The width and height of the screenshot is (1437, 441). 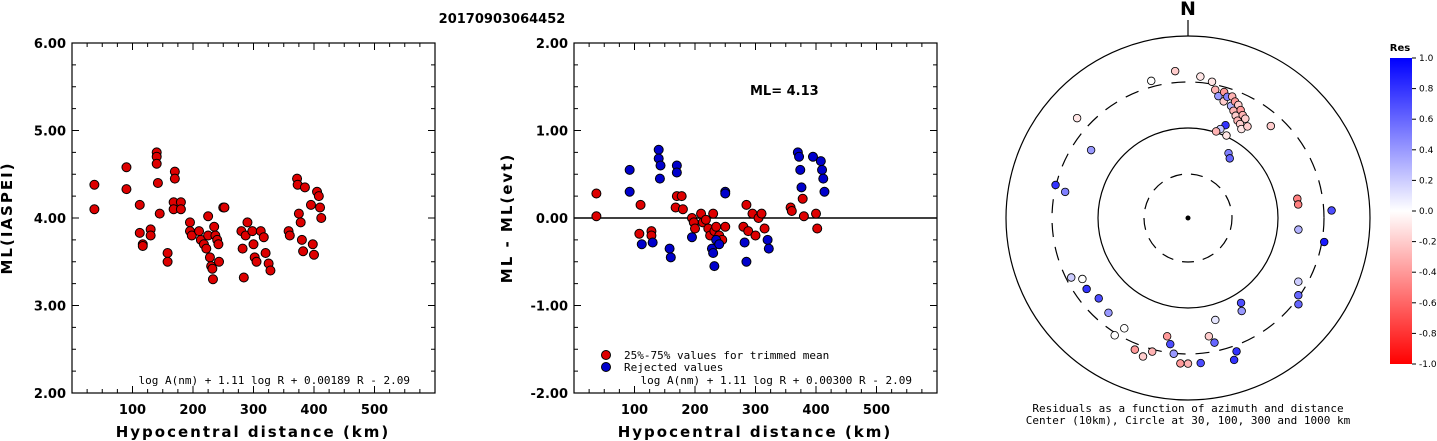 What do you see at coordinates (50, 307) in the screenshot?
I see `y-tick-label: 3.00` at bounding box center [50, 307].